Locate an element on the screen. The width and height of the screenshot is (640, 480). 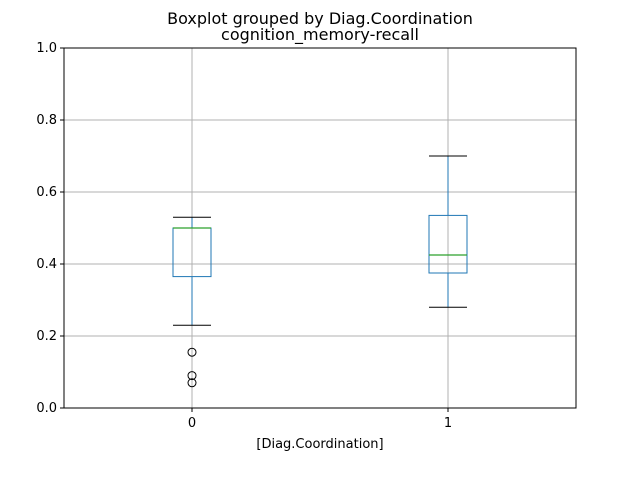
y-tick-label: 0.2 is located at coordinates (46, 336).